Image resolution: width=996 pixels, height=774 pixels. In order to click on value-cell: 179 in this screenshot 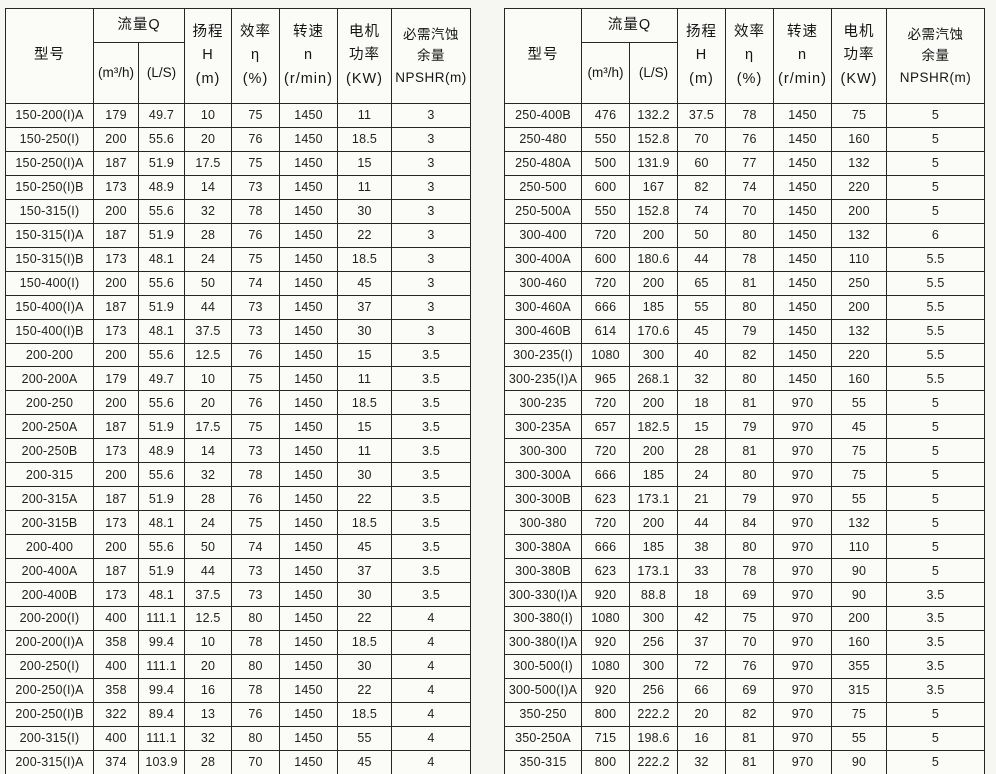, I will do `click(116, 379)`.